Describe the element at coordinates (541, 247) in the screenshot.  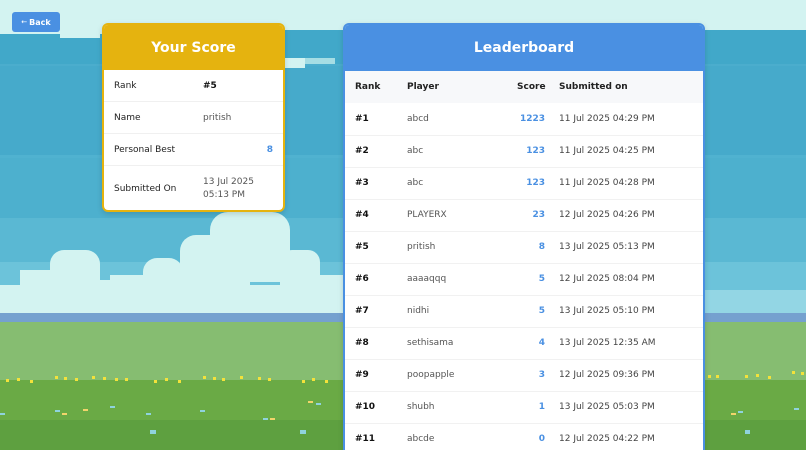
I see `row-score: 8` at that location.